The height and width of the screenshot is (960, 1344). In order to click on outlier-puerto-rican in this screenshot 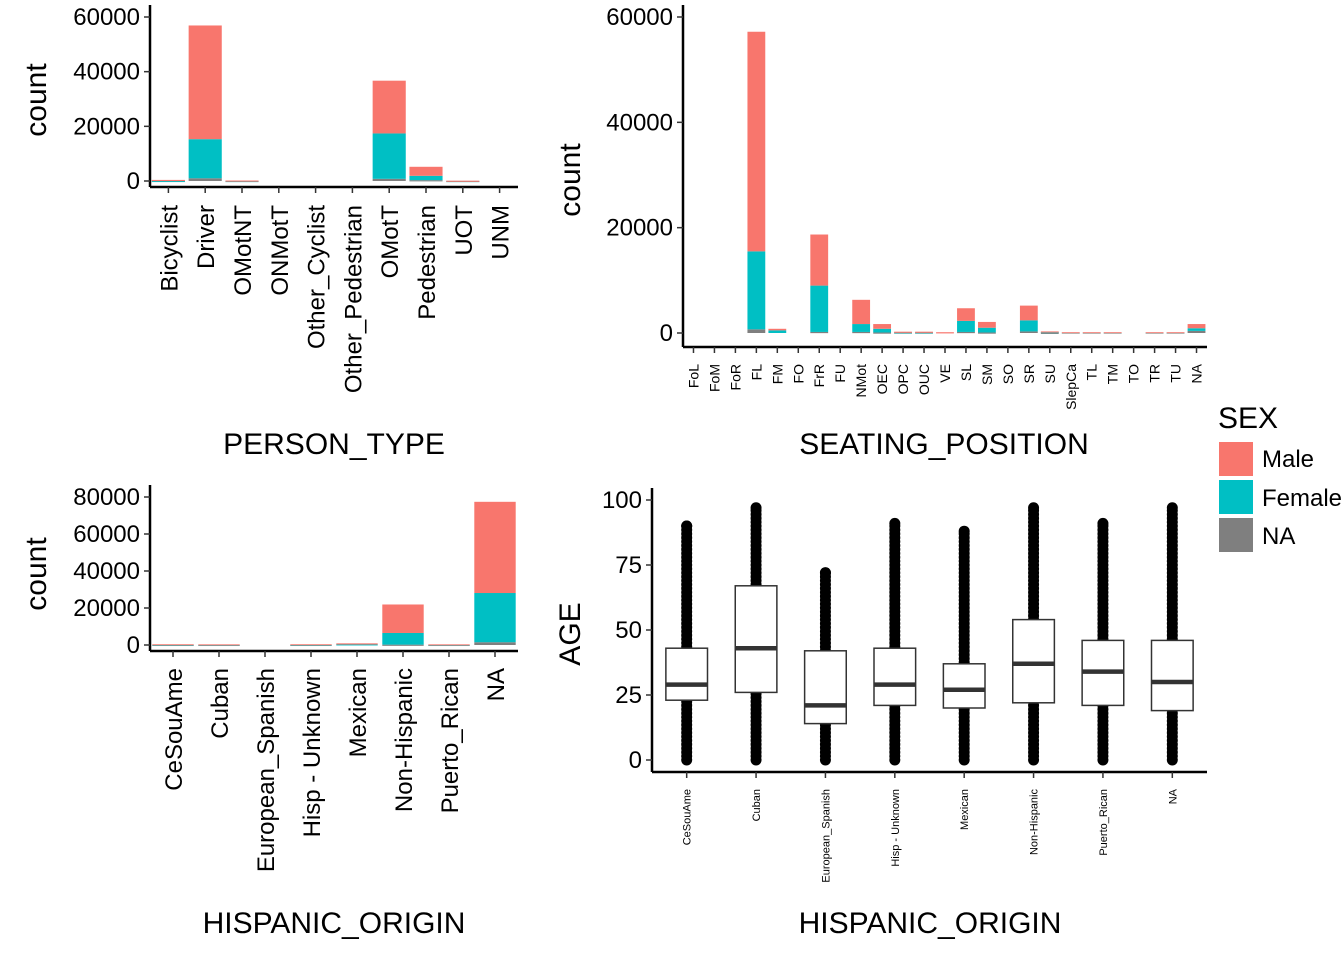, I will do `click(1103, 523)`.